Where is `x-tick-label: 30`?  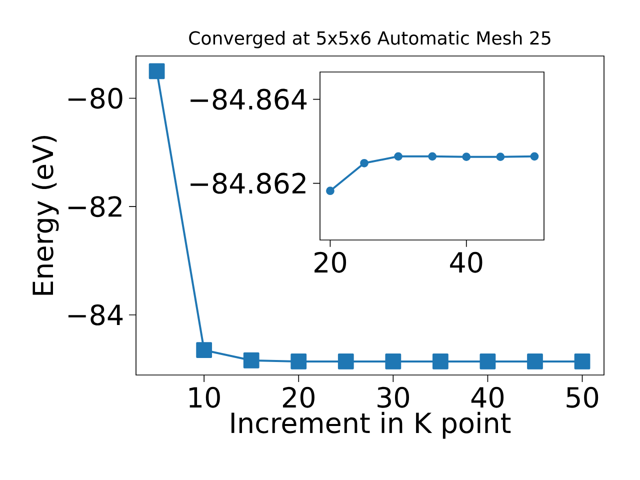 x-tick-label: 30 is located at coordinates (393, 397).